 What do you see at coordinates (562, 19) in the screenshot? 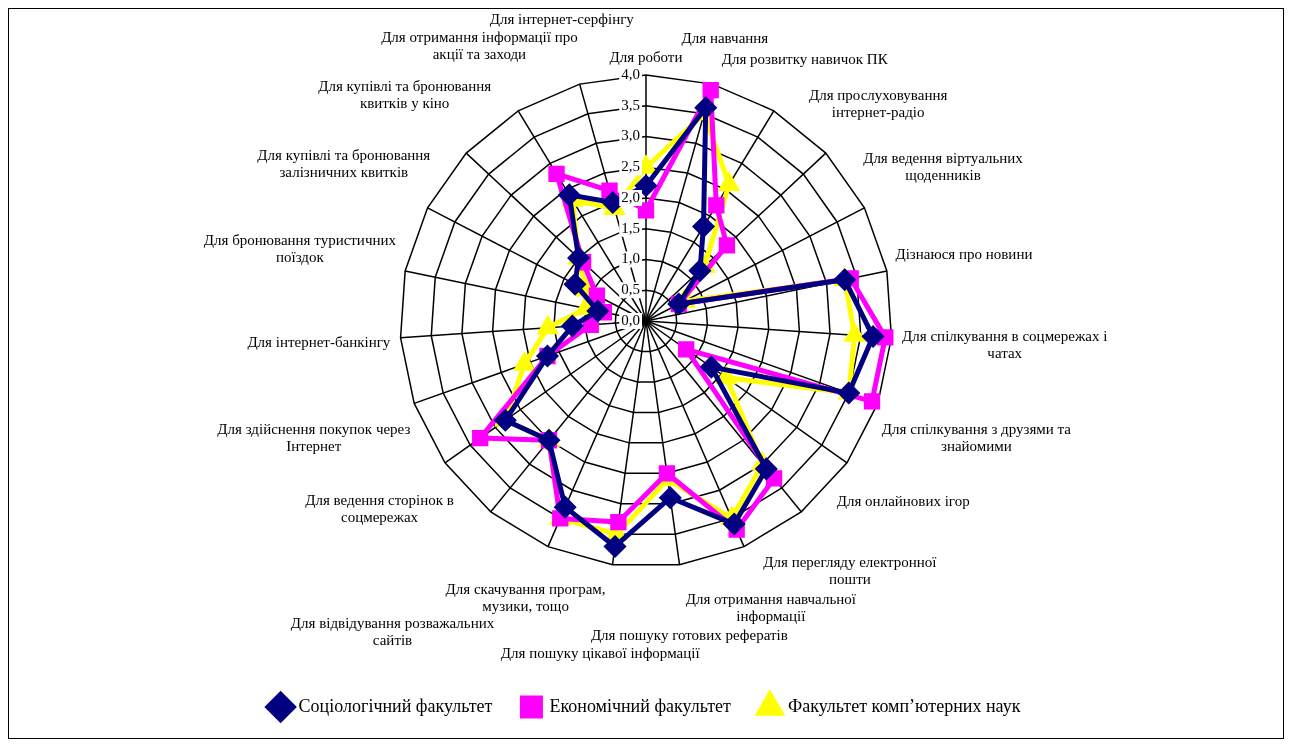
I see `spoke-label: Для інтернет-серфінгу` at bounding box center [562, 19].